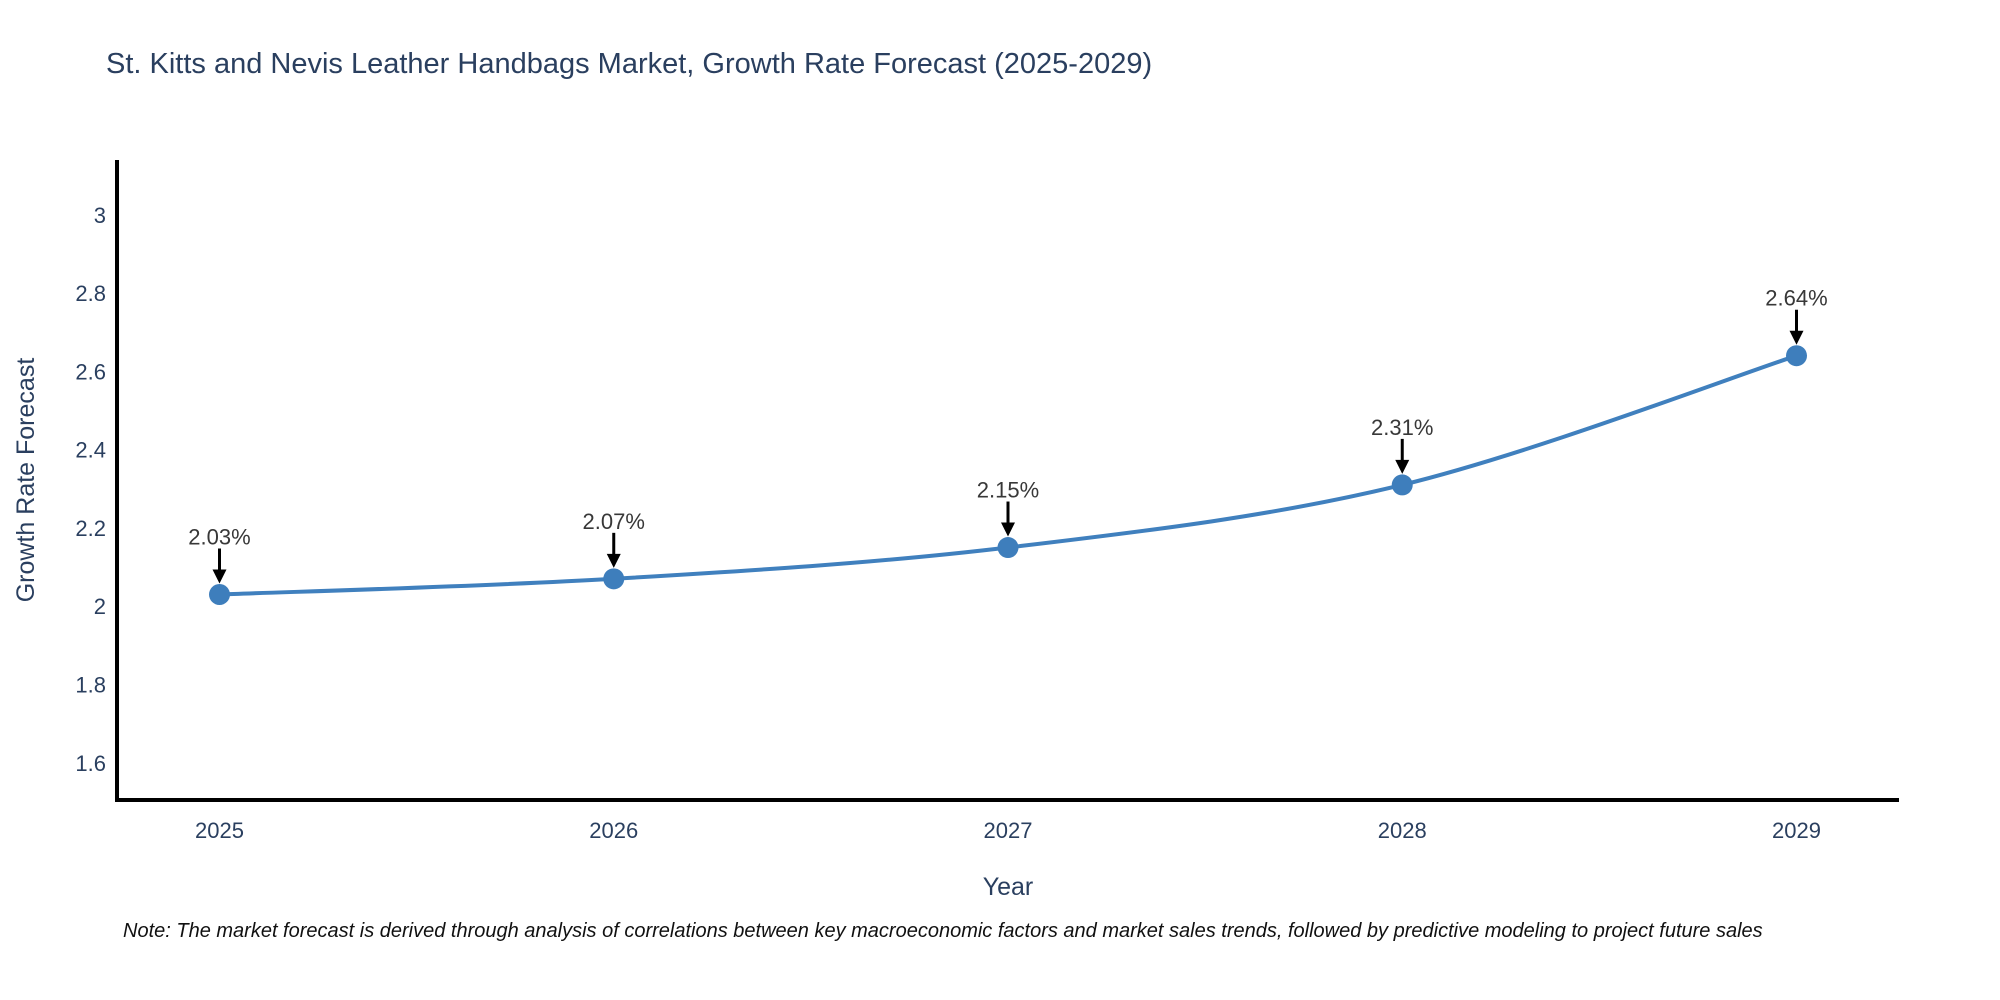 The image size is (2000, 1000). What do you see at coordinates (100, 606) in the screenshot?
I see `y-axis-tick-label: 2` at bounding box center [100, 606].